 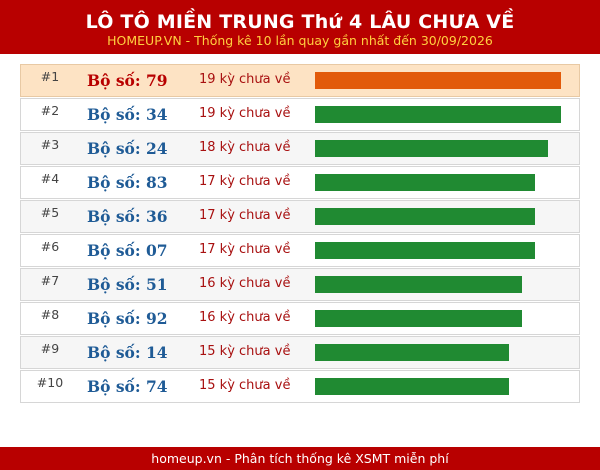 I want to click on rank-label: #2, so click(x=50, y=110).